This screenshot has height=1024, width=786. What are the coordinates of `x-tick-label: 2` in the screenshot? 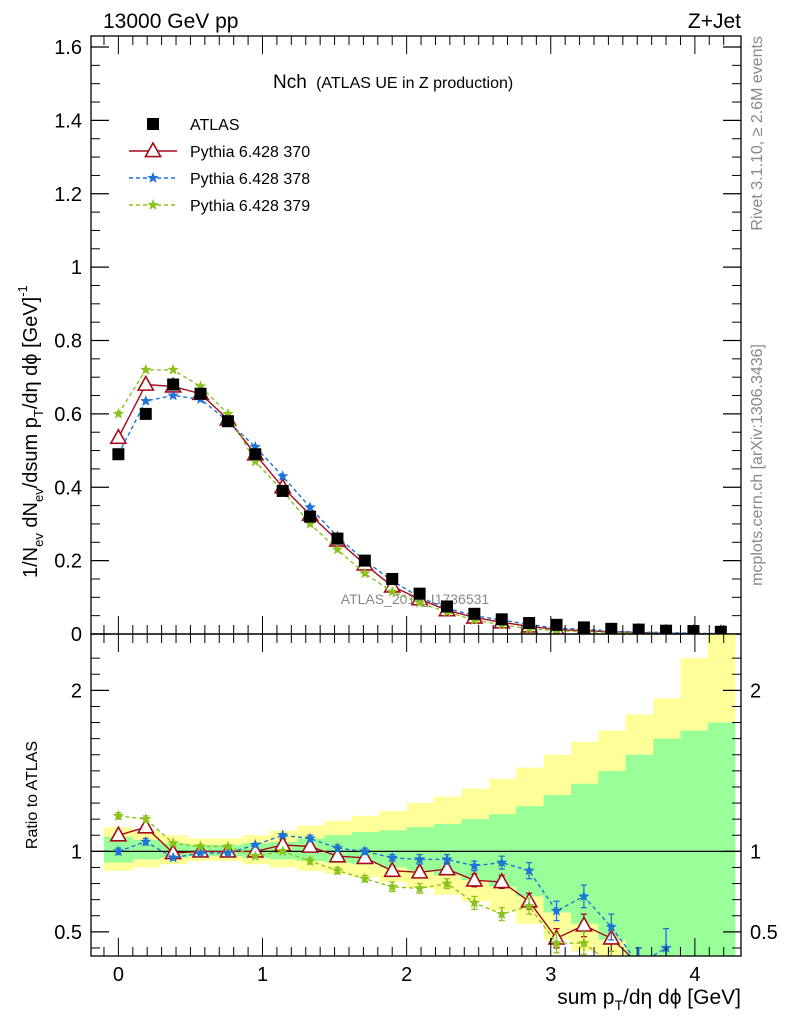 It's located at (406, 975).